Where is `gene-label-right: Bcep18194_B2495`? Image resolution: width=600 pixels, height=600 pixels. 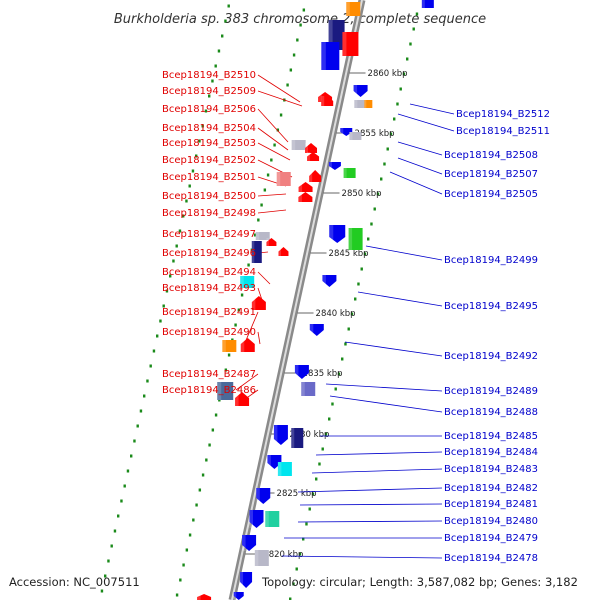
gene-label-right: Bcep18194_B2495 is located at coordinates (491, 306).